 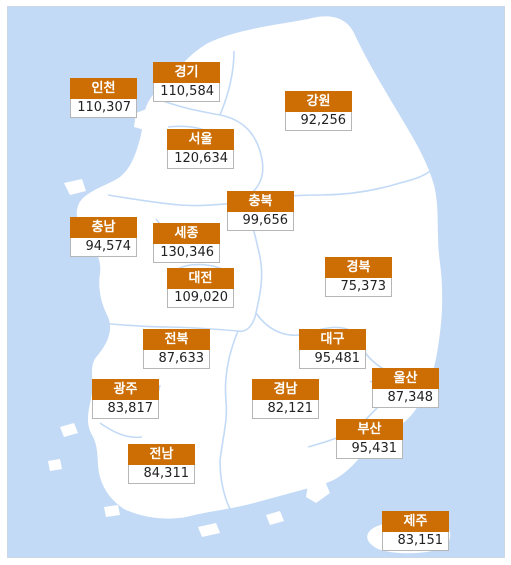 I want to click on region-value: 87,633, so click(x=176, y=359).